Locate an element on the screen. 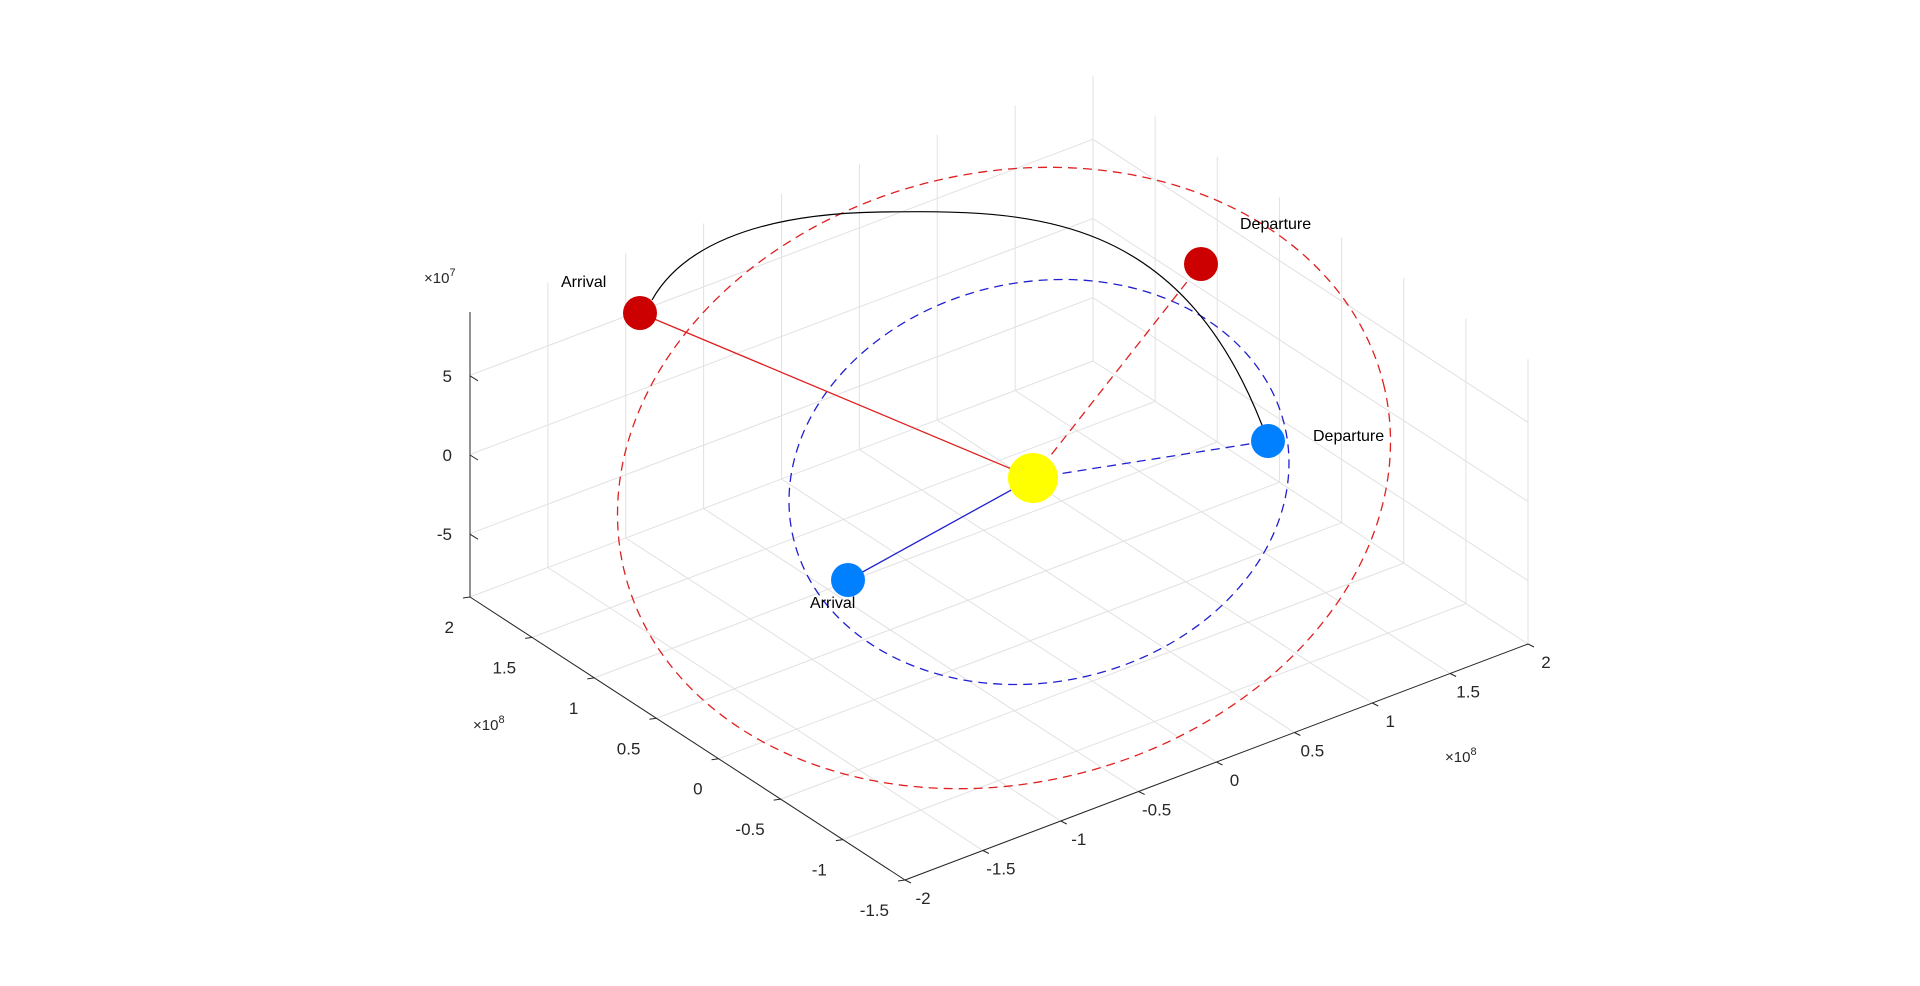  y-tick-label: 0 is located at coordinates (697, 789).